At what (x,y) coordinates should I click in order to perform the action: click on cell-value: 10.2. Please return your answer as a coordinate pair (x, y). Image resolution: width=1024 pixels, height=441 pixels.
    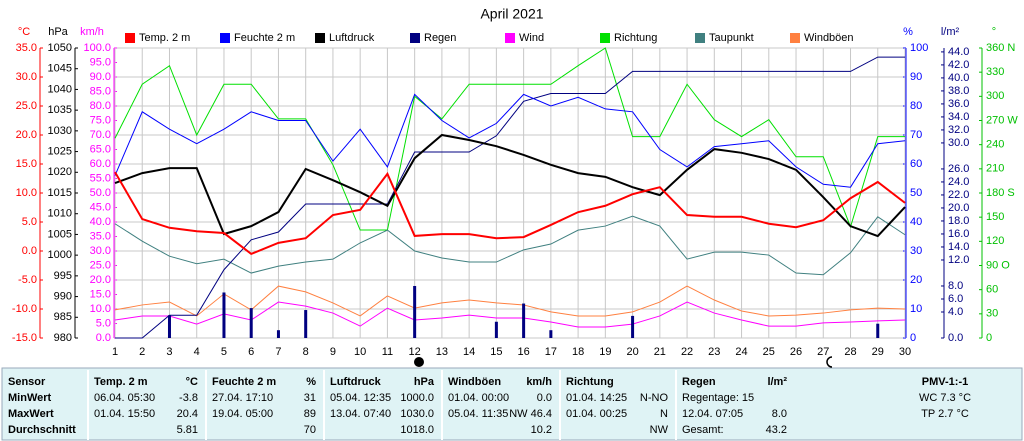
    Looking at the image, I should click on (541, 430).